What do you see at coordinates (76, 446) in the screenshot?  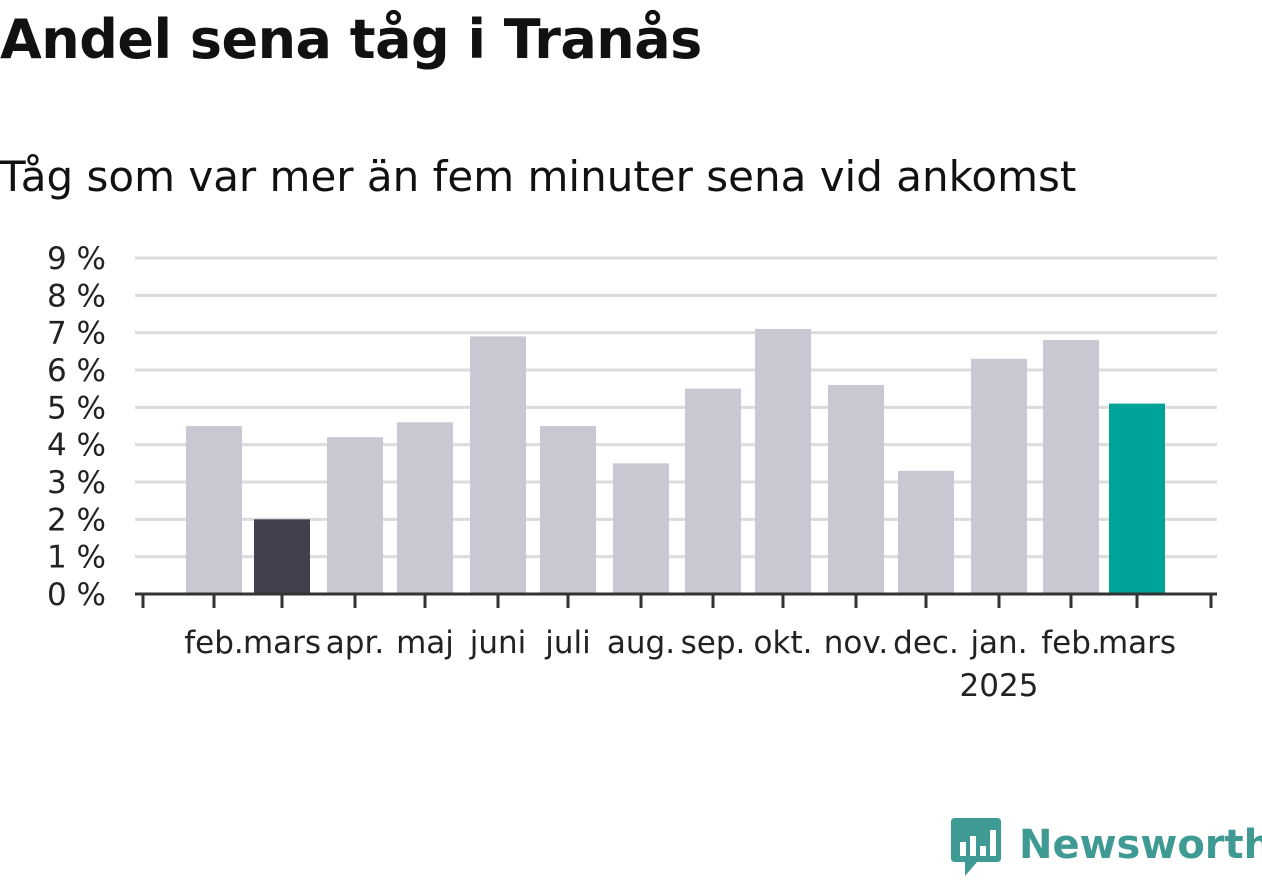 I see `y-tick-label: 4 %` at bounding box center [76, 446].